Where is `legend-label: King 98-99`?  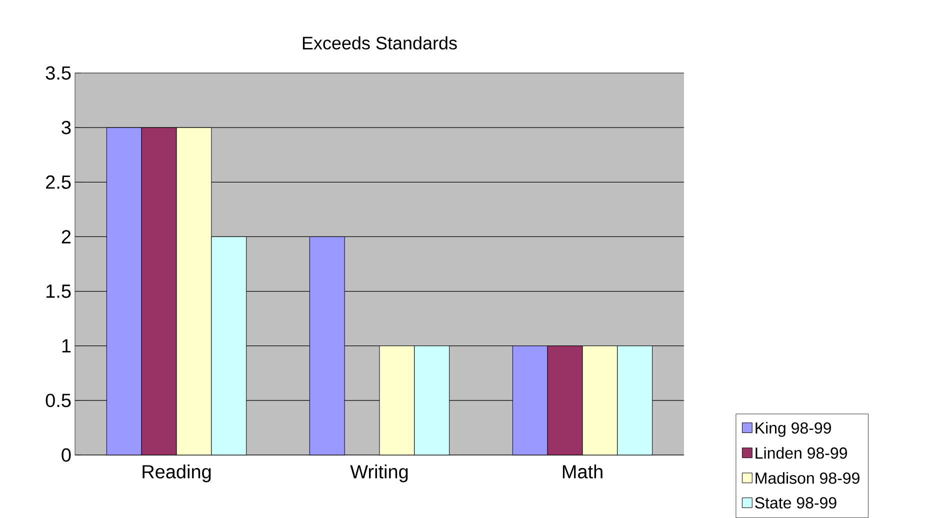 legend-label: King 98-99 is located at coordinates (793, 429).